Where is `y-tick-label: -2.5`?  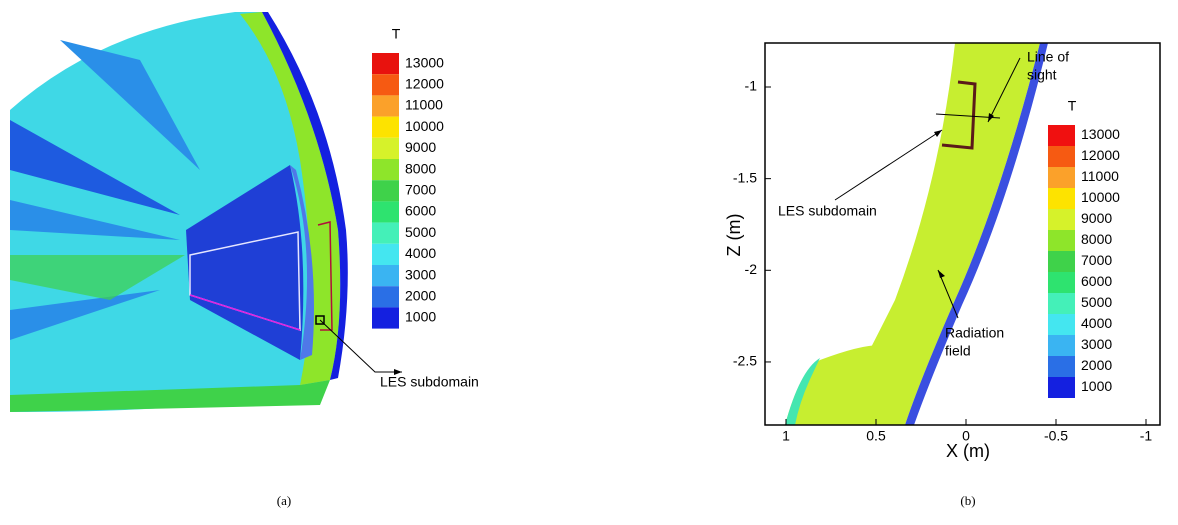
y-tick-label: -2.5 is located at coordinates (745, 361).